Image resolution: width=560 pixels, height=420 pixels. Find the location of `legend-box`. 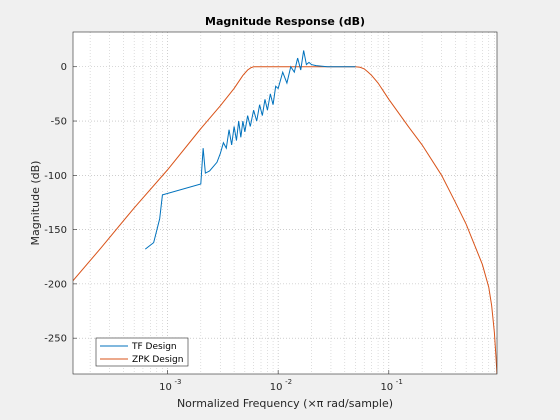

legend-box is located at coordinates (142, 352).